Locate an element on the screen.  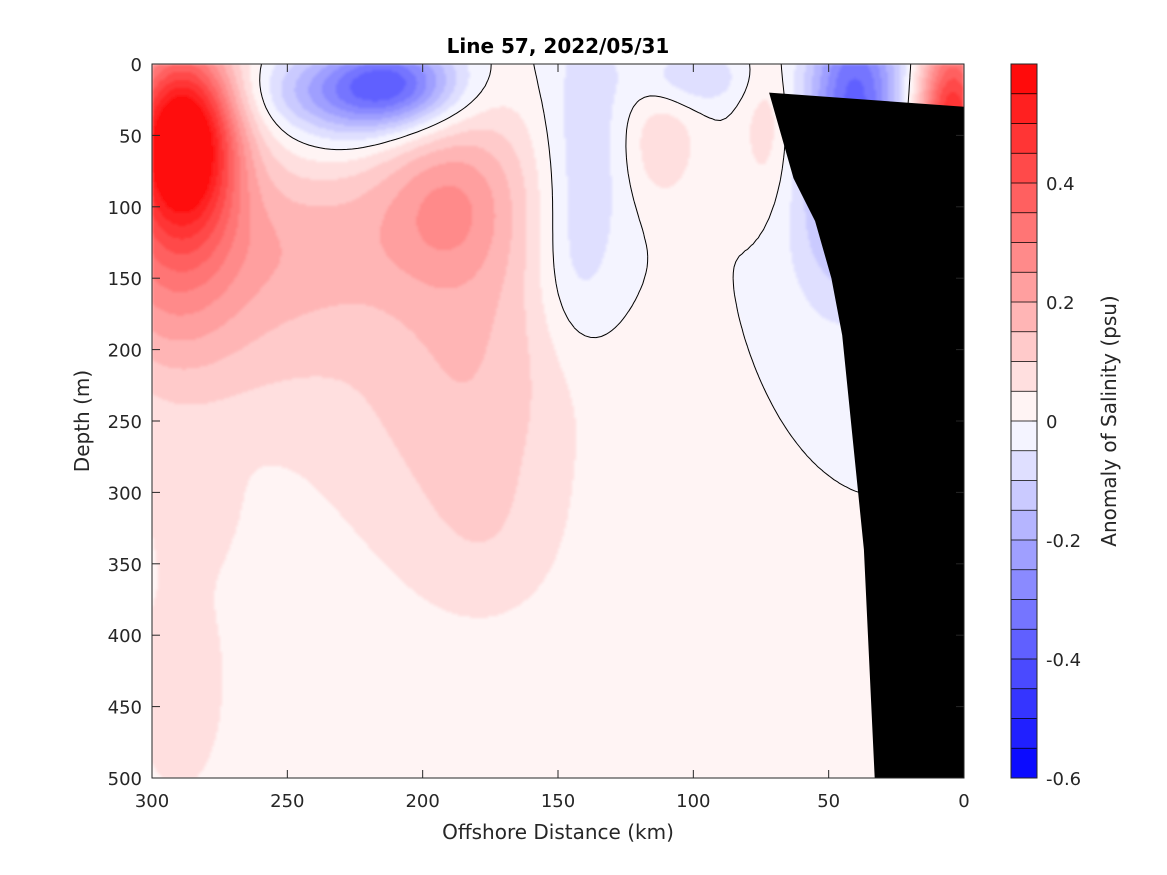
y-tick-label: 250 is located at coordinates (125, 422).